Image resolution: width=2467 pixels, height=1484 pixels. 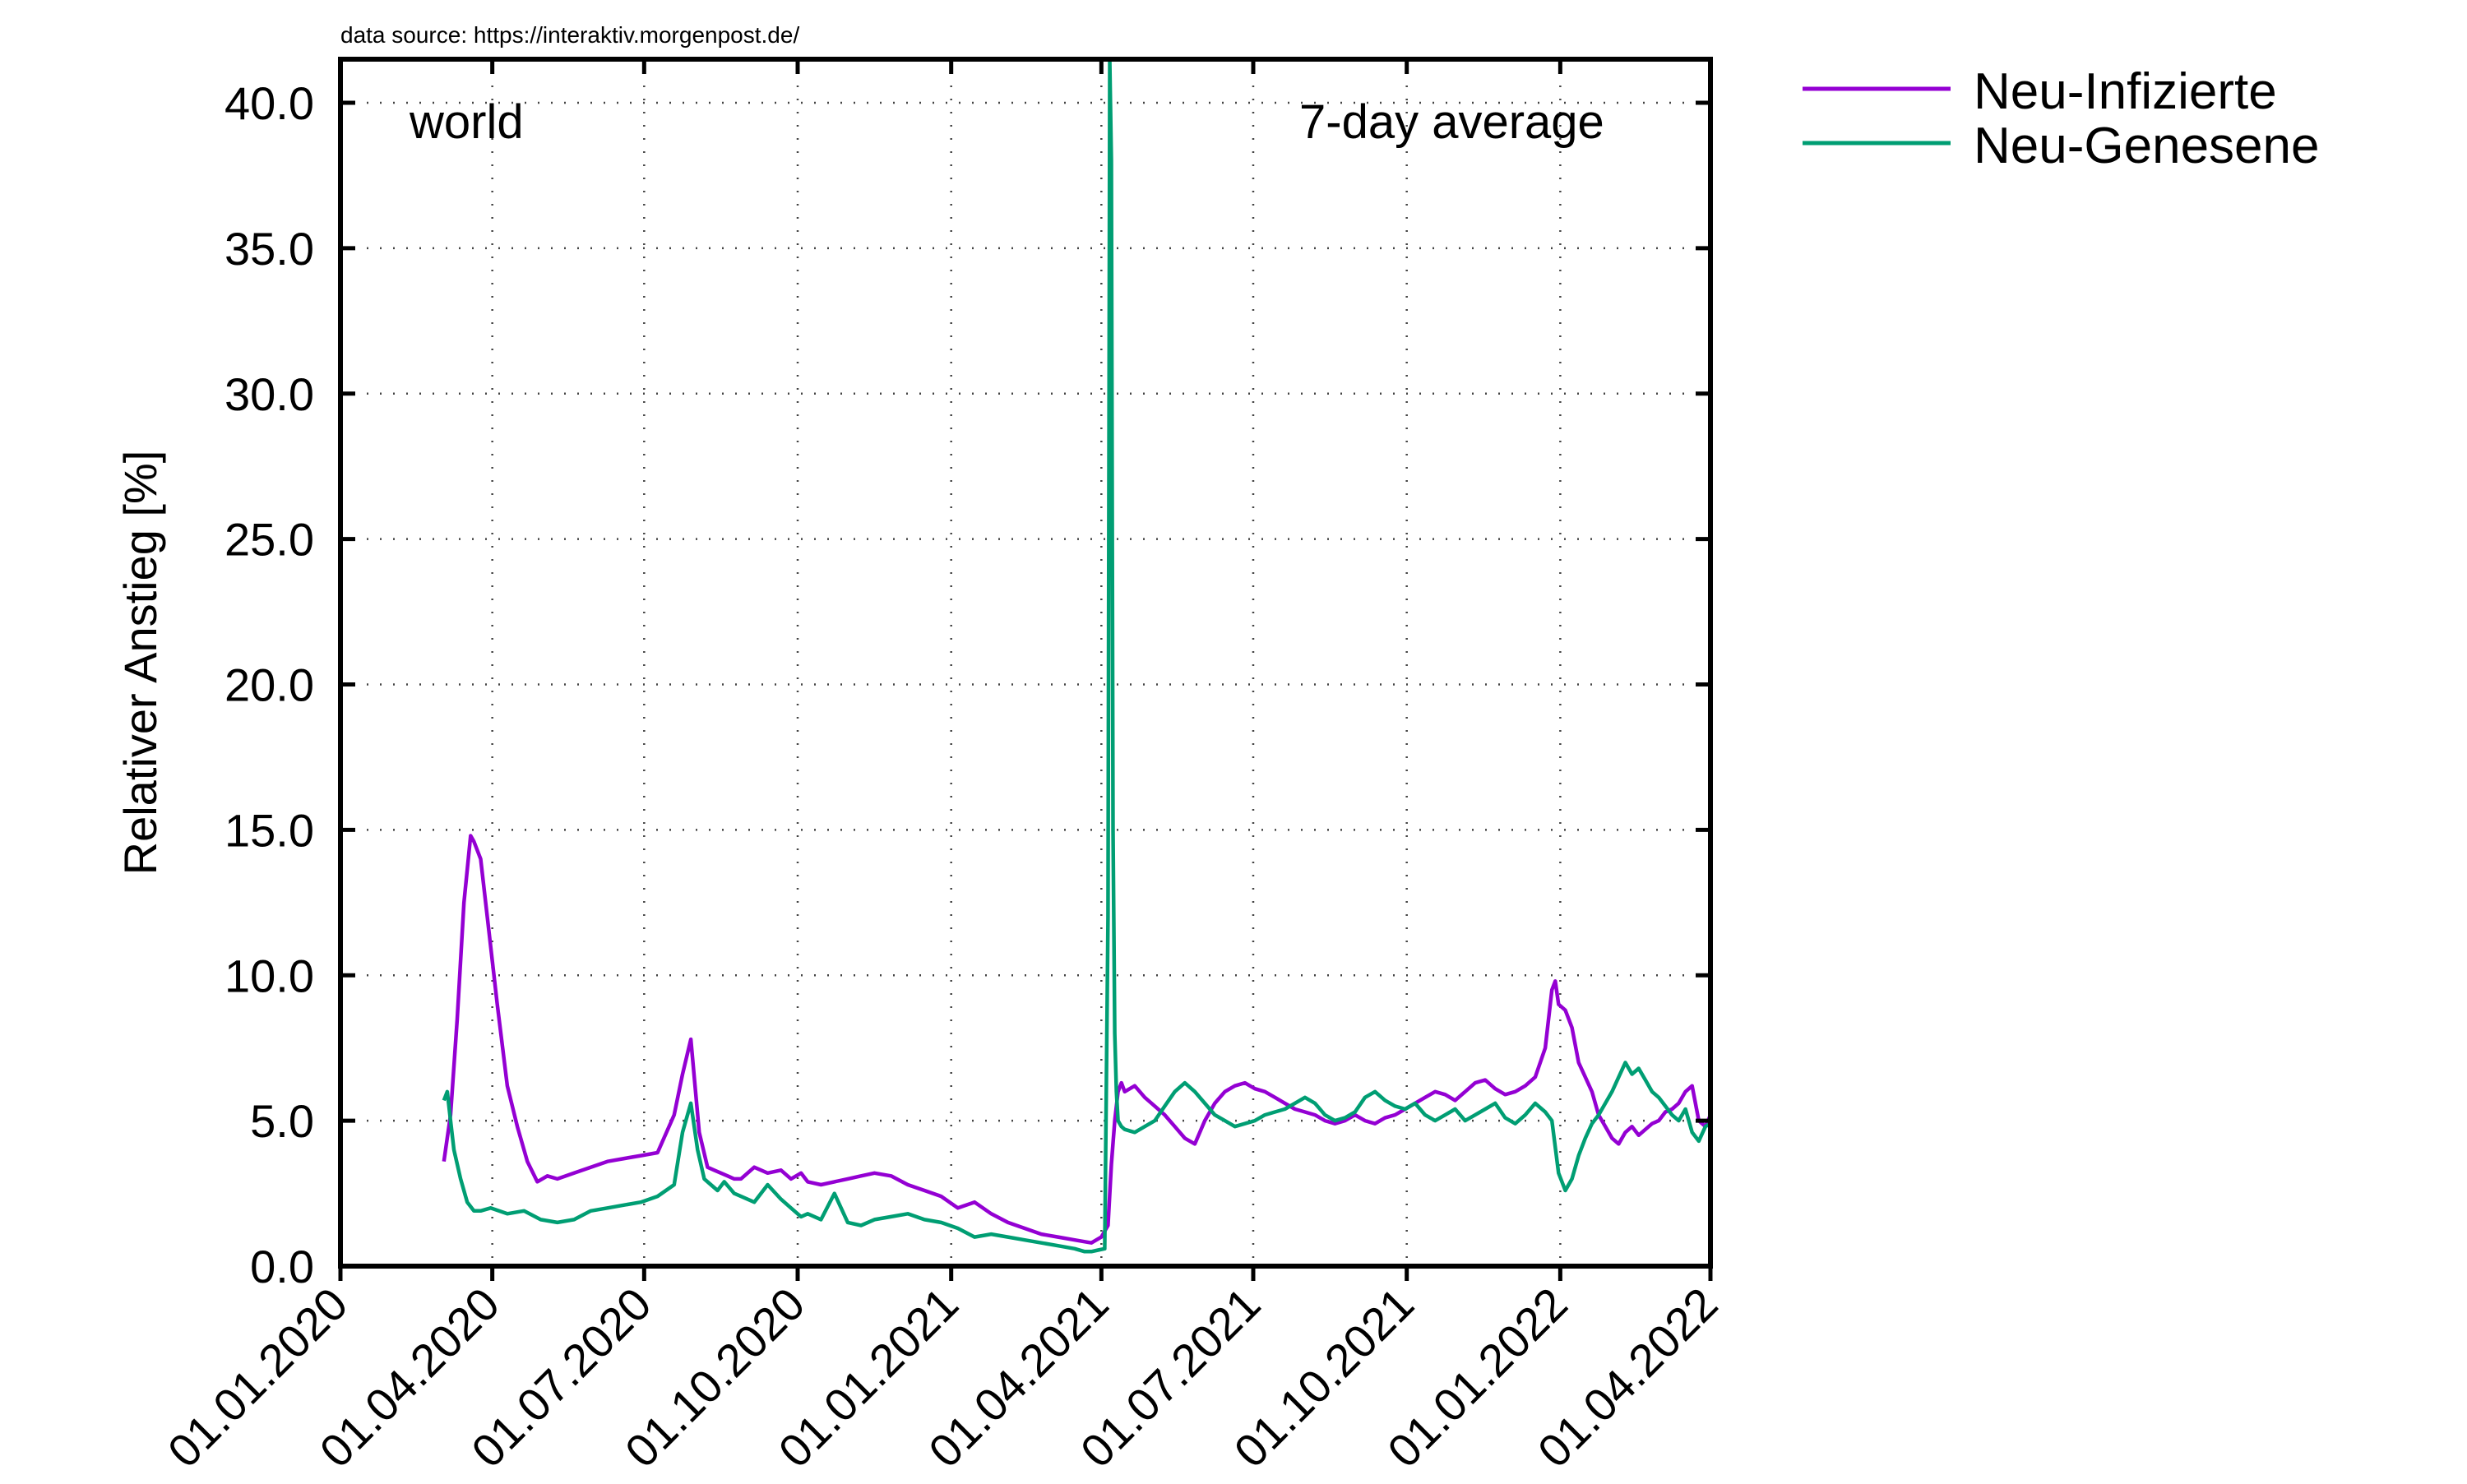 What do you see at coordinates (140, 664) in the screenshot?
I see `y-axis-label: Relativer Anstieg [%]` at bounding box center [140, 664].